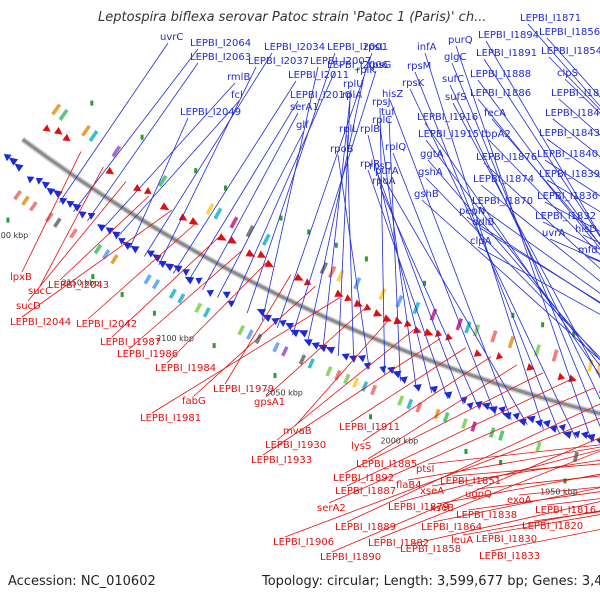 This screenshot has height=600, width=600. What do you see at coordinates (506, 539) in the screenshot?
I see `reverse-gene-label: LEPBI_I1830` at bounding box center [506, 539].